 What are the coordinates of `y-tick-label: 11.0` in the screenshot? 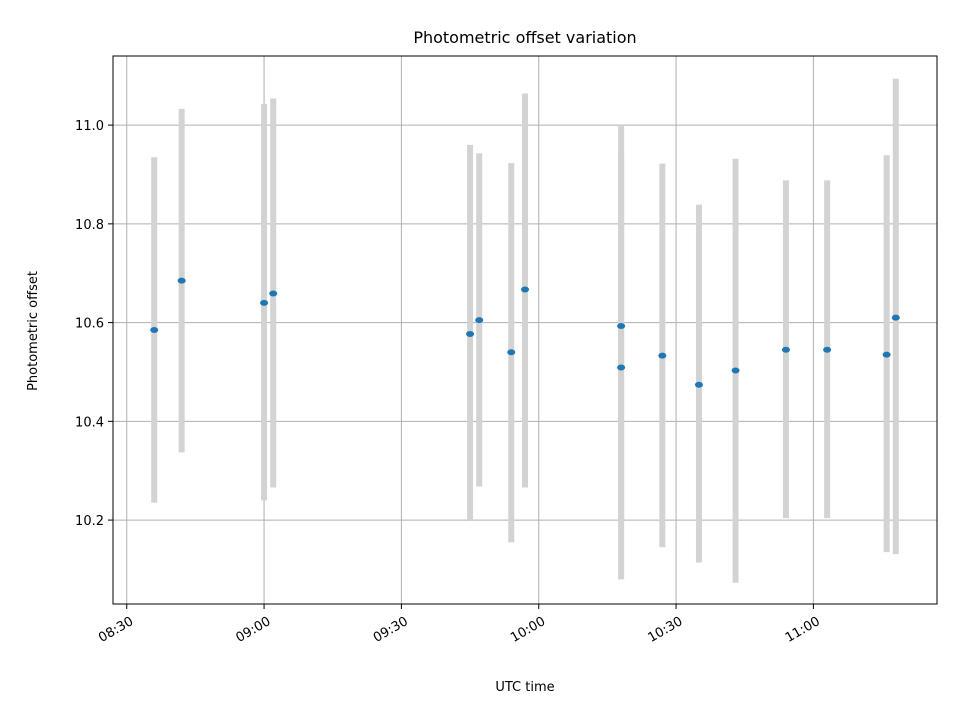 It's located at (89, 126).